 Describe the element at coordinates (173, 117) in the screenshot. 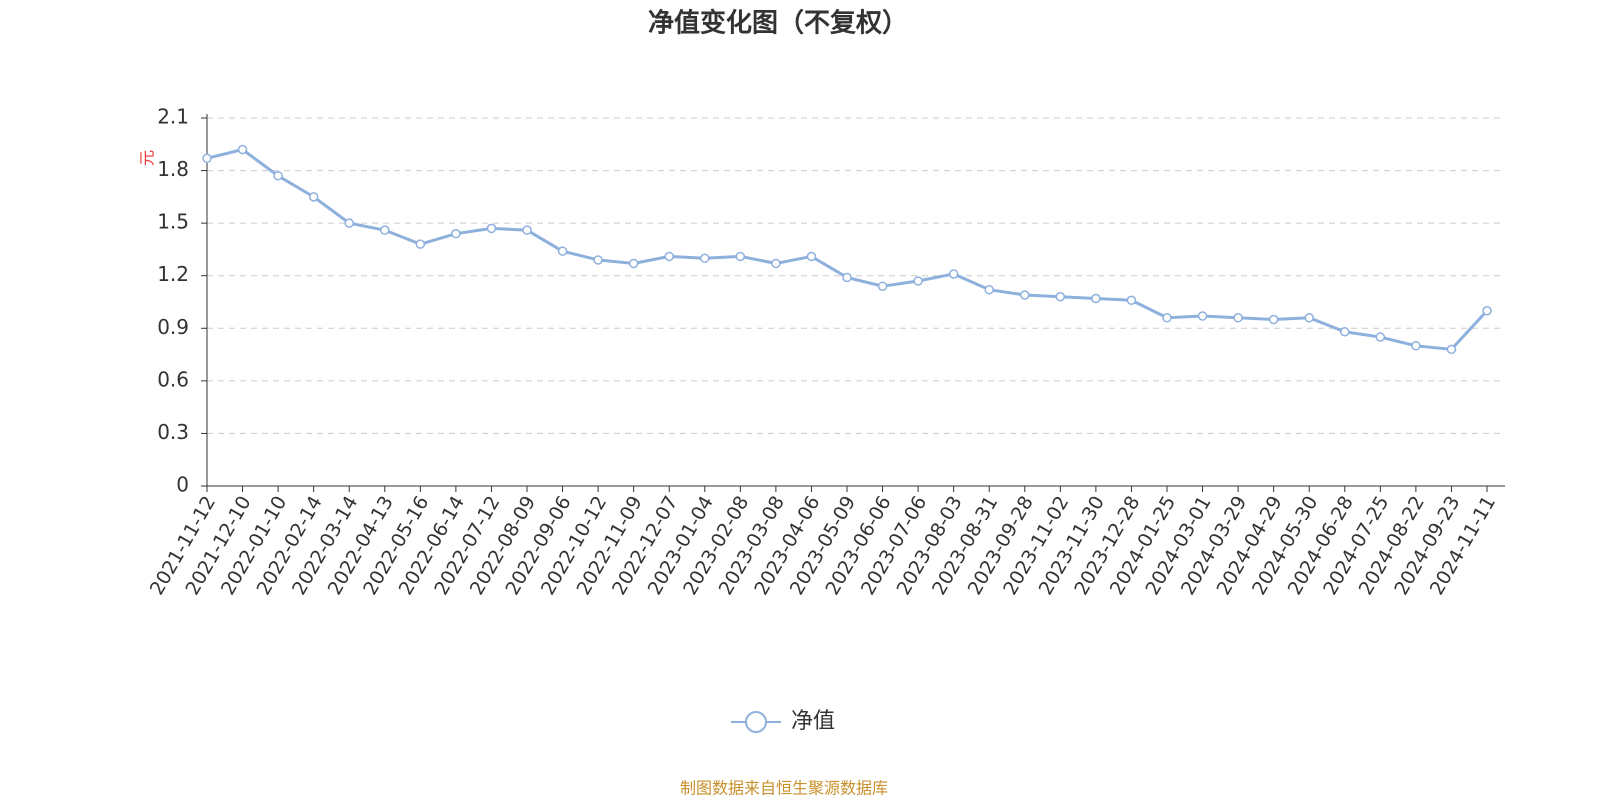

I see `y-tick-label: 2.1` at that location.